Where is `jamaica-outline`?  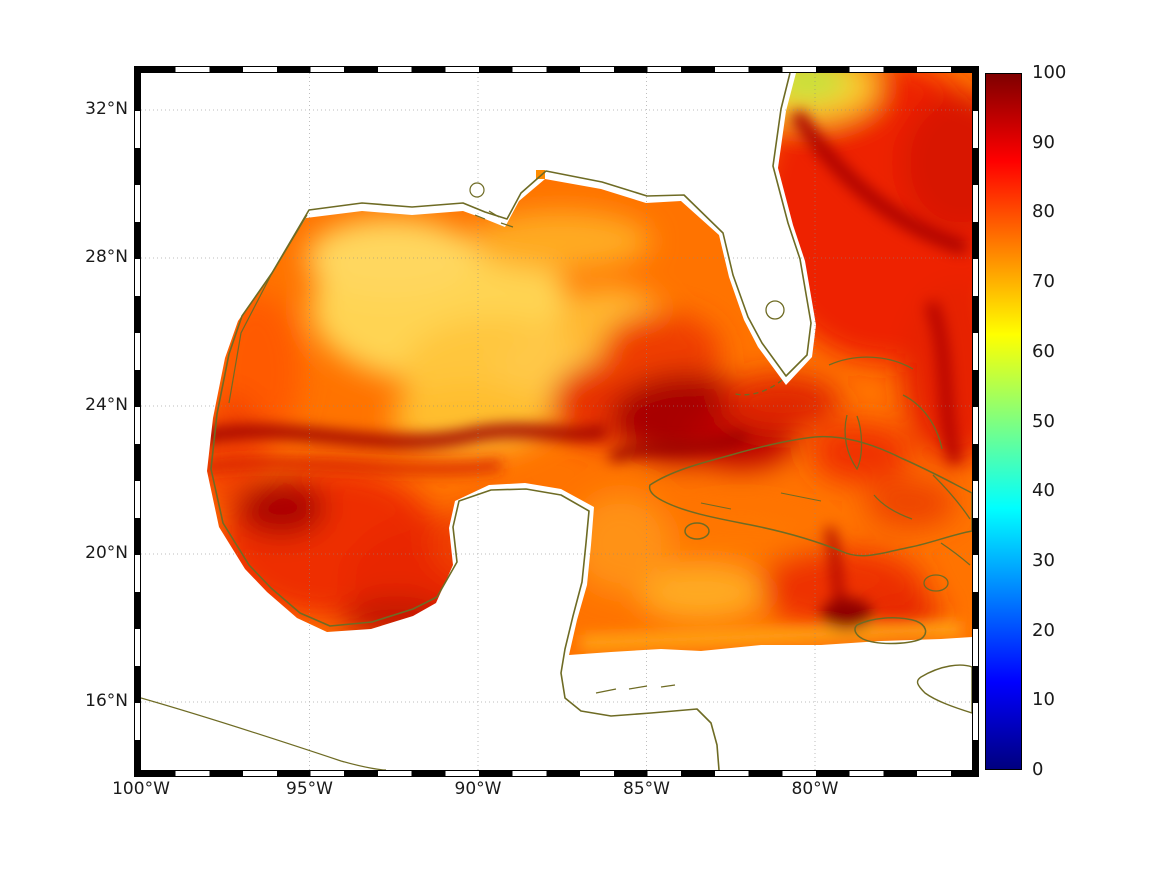
jamaica-outline is located at coordinates (890, 631).